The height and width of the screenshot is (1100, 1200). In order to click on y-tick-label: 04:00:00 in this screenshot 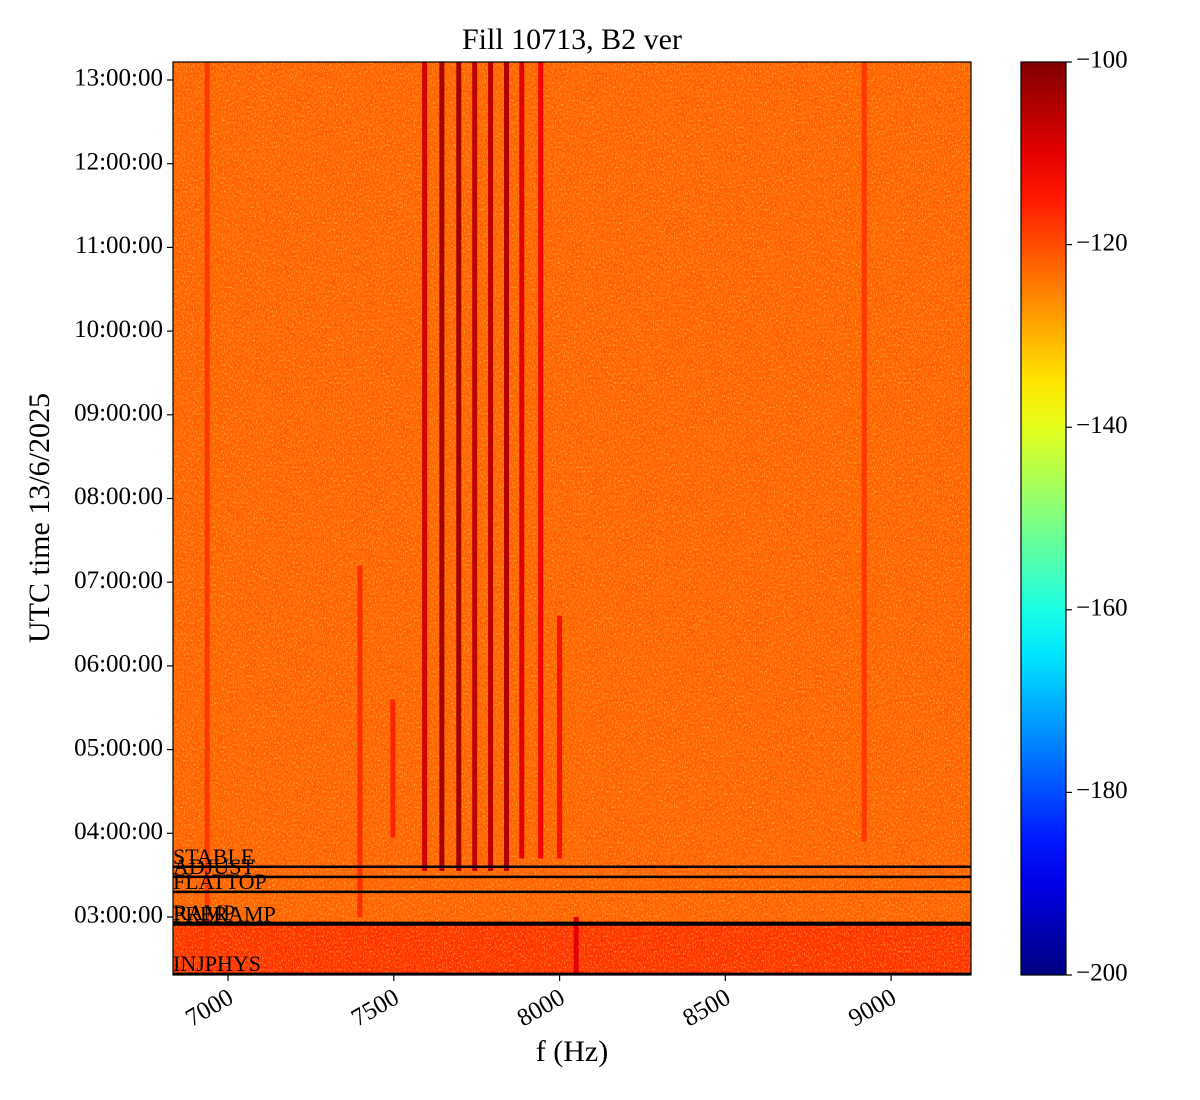, I will do `click(118, 831)`.